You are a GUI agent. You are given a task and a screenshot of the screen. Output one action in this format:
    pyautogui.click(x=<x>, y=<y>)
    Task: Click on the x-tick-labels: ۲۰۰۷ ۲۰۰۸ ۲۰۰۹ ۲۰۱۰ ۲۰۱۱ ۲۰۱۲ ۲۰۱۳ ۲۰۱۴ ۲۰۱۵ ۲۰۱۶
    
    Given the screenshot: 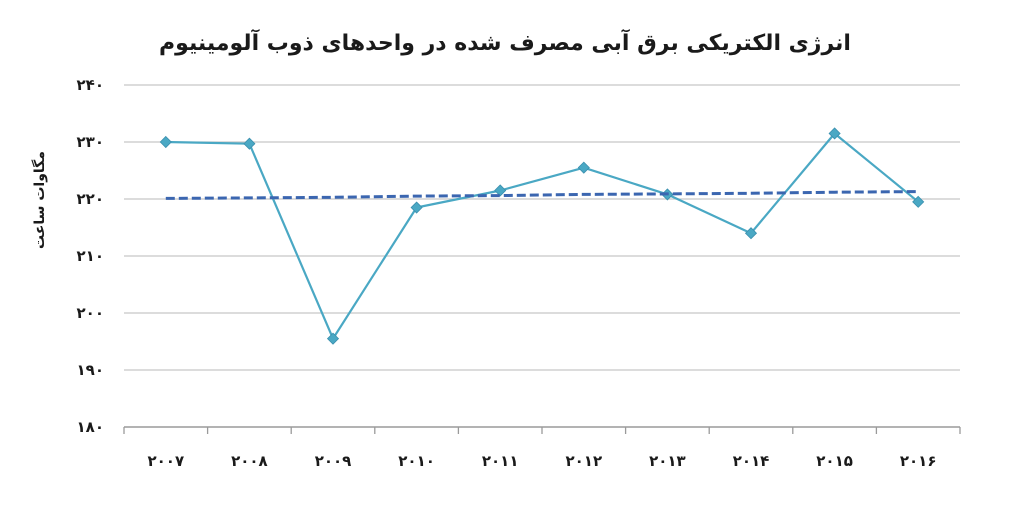 What is the action you would take?
    pyautogui.click(x=541, y=461)
    